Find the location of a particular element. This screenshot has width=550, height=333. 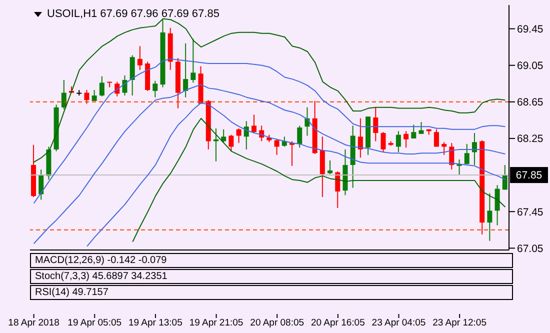

y-tick-label: 69.45 is located at coordinates (530, 29).